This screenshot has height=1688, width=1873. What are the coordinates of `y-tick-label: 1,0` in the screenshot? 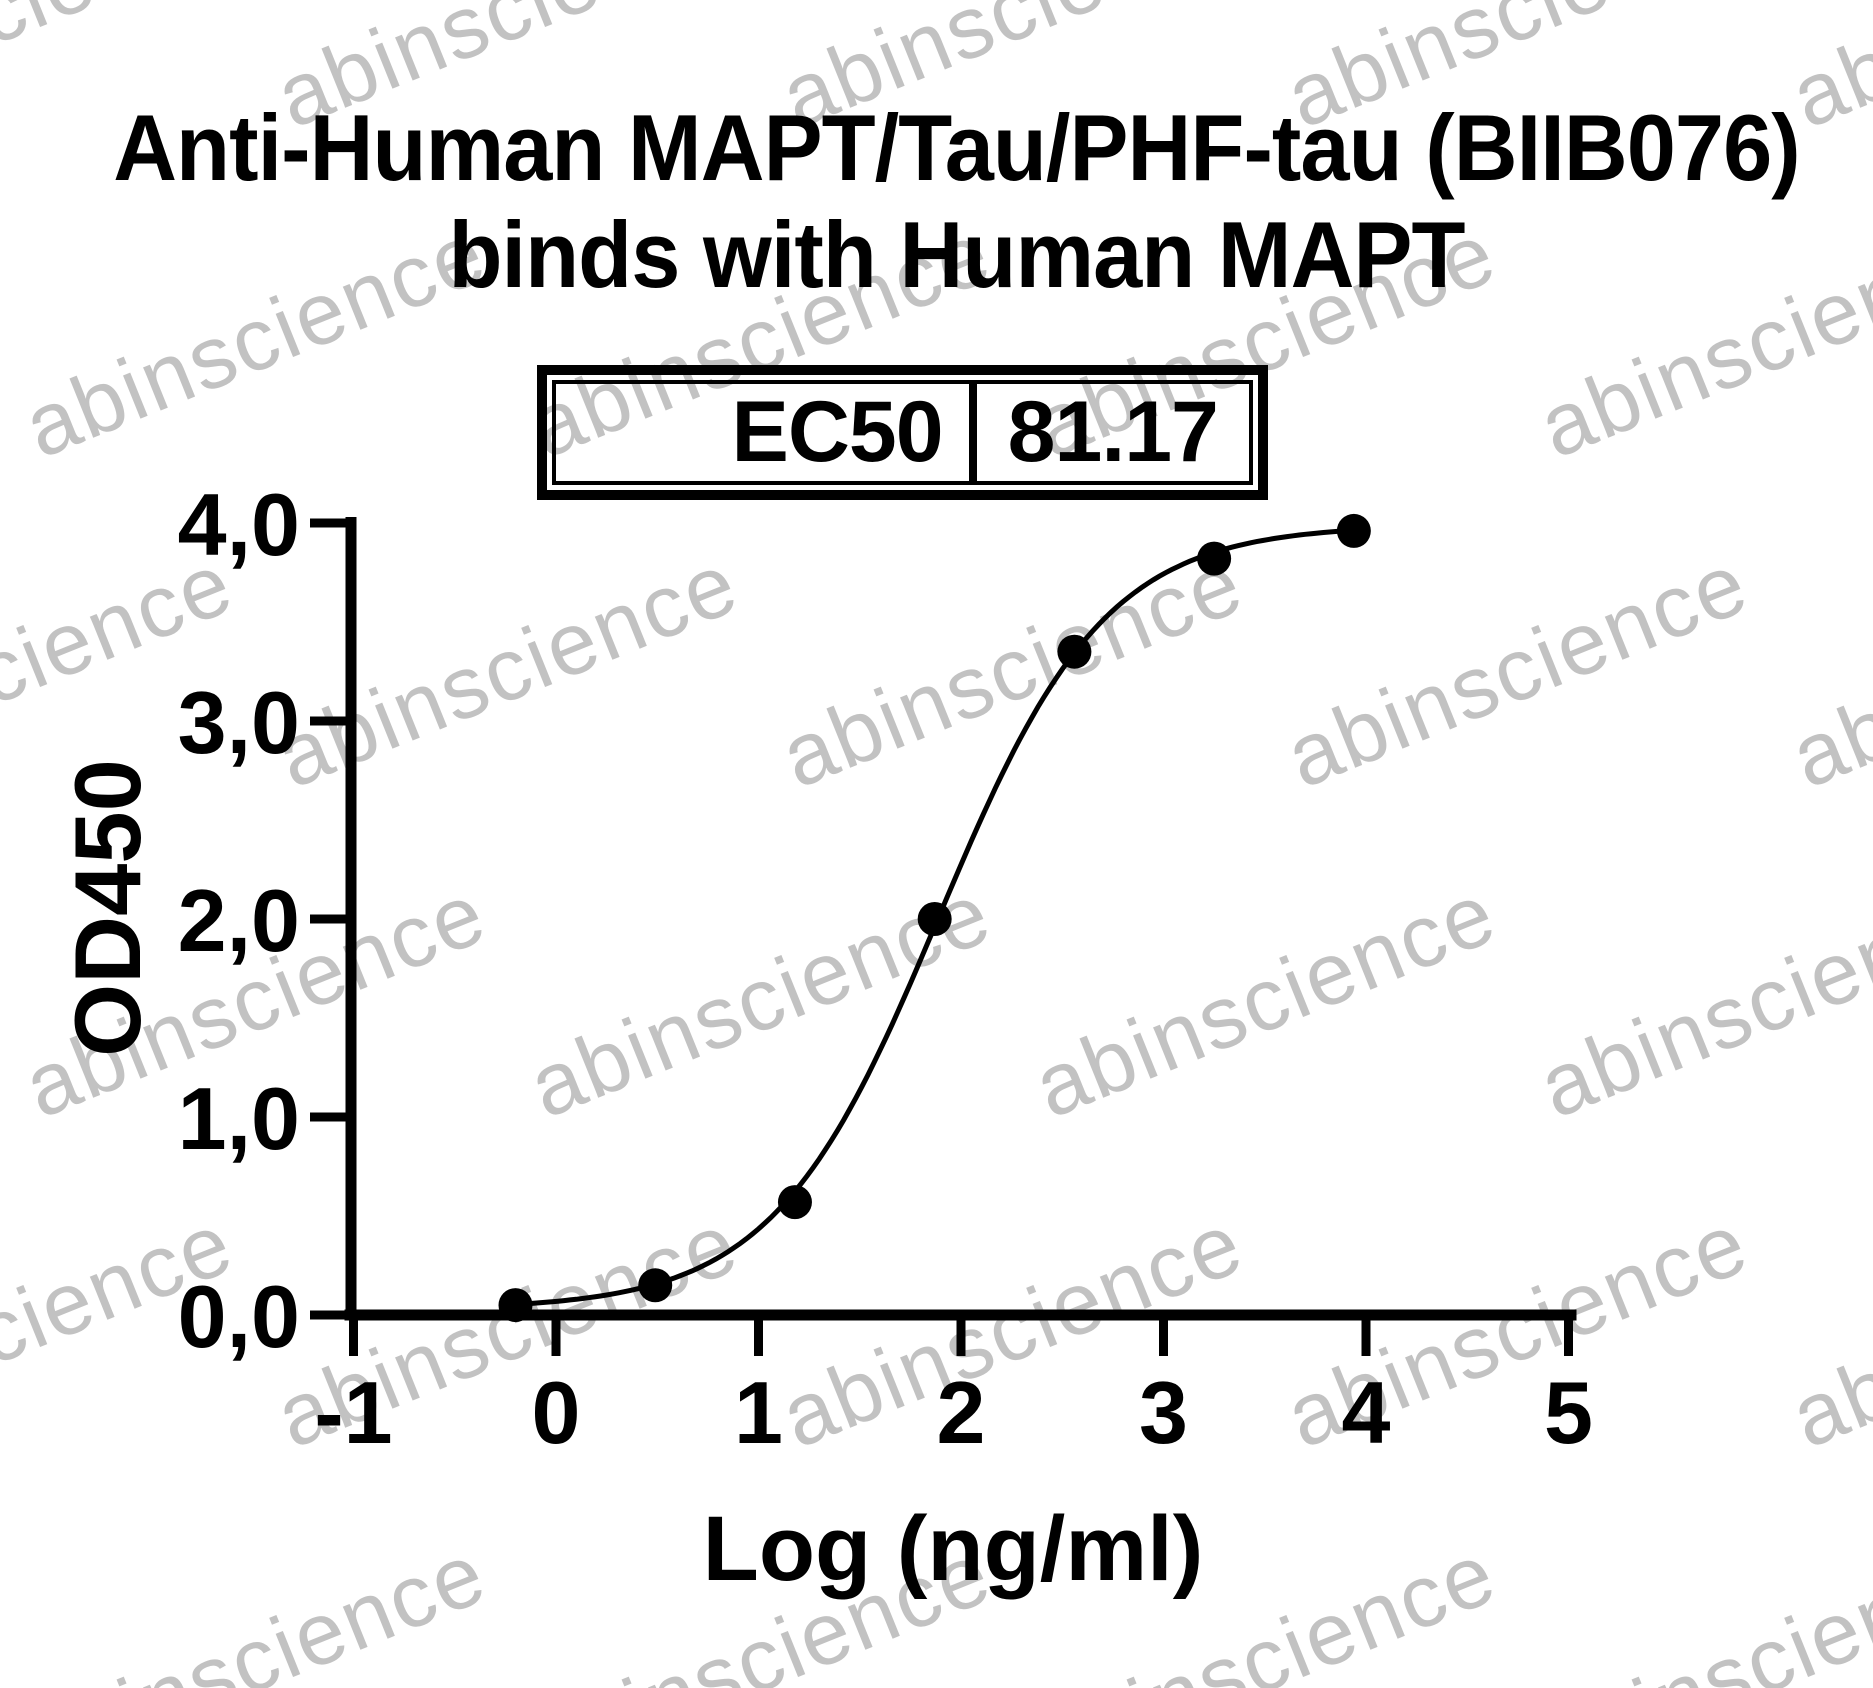 It's located at (239, 1118).